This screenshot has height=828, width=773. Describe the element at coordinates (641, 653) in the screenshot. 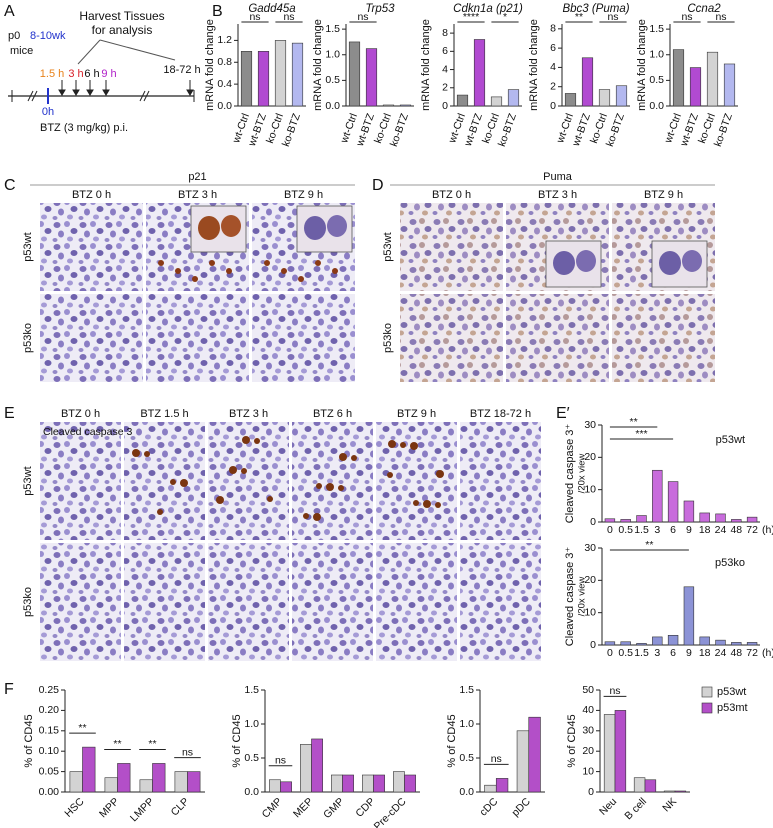

I see `x-tick-label: 1.5` at that location.